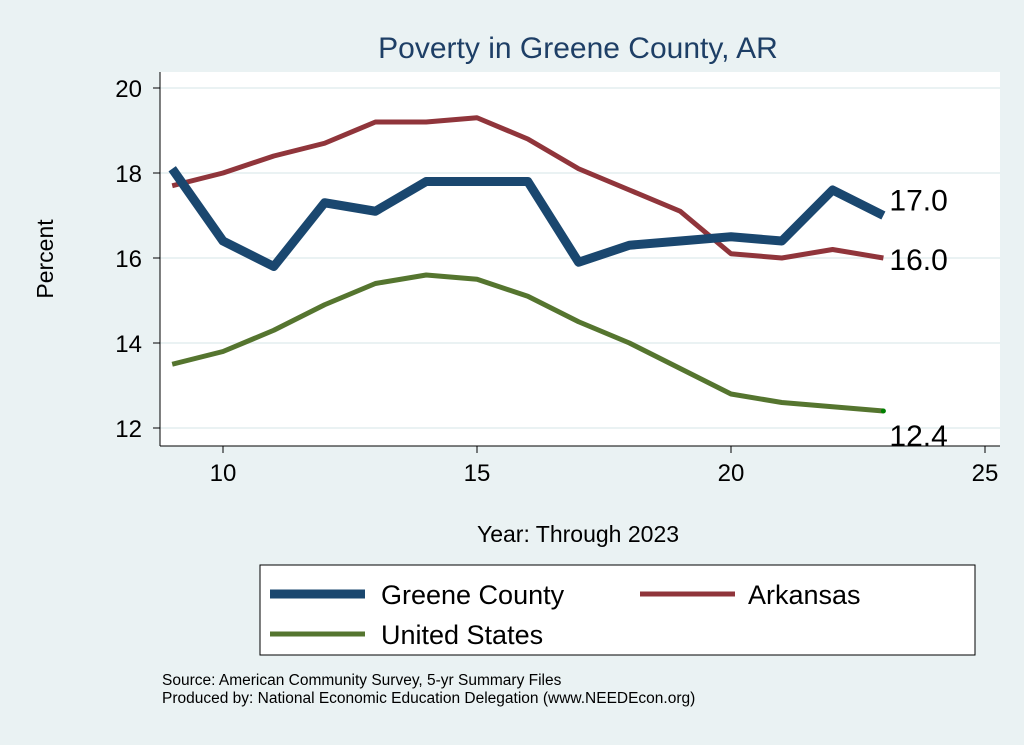  I want to click on series-line-greene-county, so click(527, 218).